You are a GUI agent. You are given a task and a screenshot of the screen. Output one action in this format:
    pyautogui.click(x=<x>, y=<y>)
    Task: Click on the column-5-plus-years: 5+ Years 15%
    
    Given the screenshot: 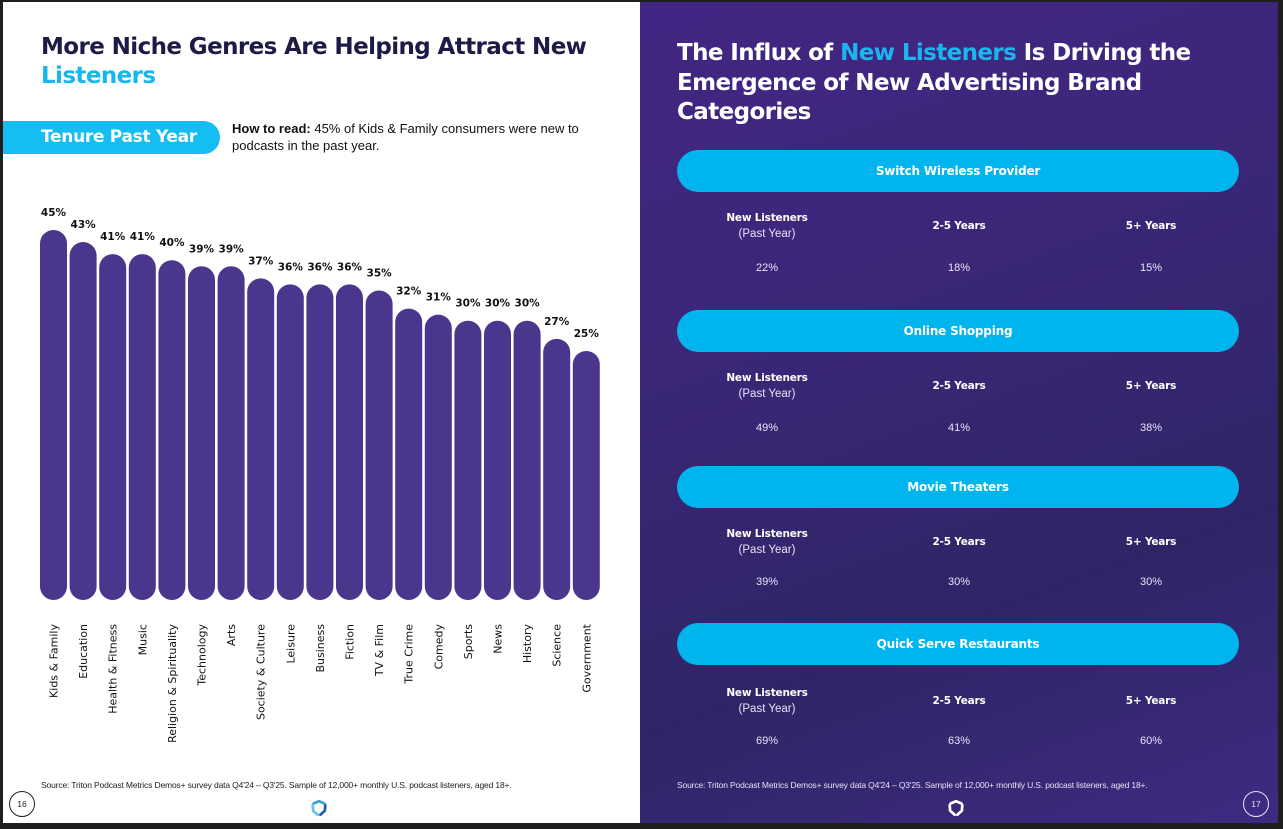 What is the action you would take?
    pyautogui.click(x=1151, y=246)
    